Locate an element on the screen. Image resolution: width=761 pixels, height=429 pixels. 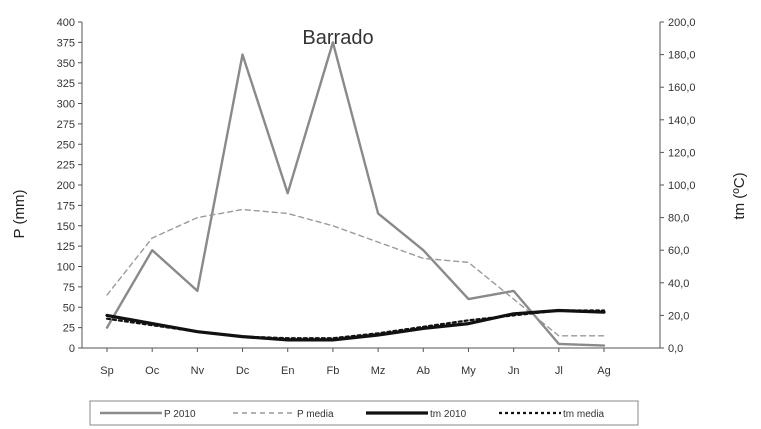
y2-tick-label: 100,0 is located at coordinates (682, 186).